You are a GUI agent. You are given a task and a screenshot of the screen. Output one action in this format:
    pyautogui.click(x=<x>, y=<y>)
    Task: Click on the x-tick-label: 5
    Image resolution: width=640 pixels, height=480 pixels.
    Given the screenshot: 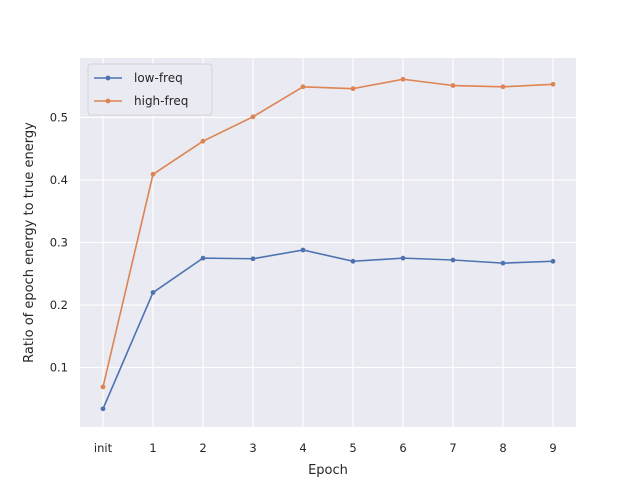 What is the action you would take?
    pyautogui.click(x=352, y=448)
    